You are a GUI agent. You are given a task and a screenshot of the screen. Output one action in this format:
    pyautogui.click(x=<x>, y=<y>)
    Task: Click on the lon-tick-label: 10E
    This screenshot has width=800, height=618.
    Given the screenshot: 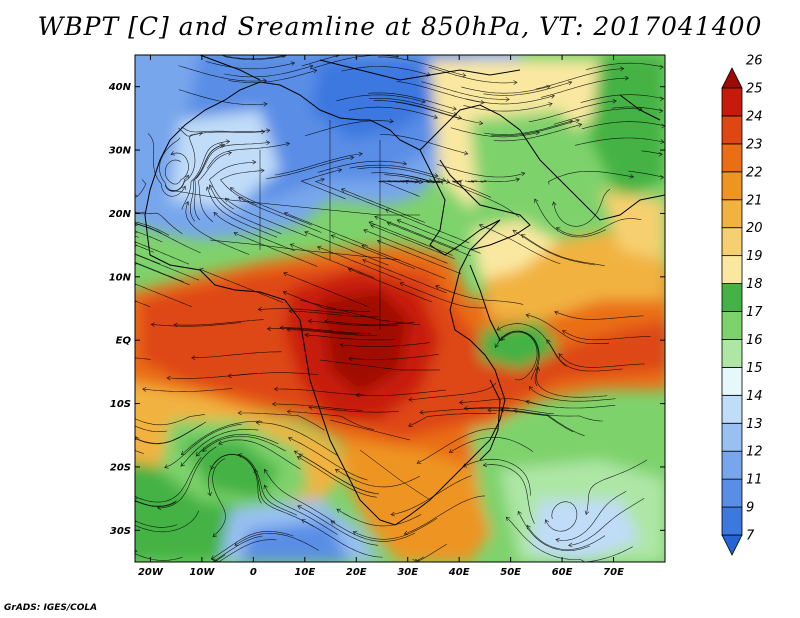 What is the action you would take?
    pyautogui.click(x=304, y=572)
    